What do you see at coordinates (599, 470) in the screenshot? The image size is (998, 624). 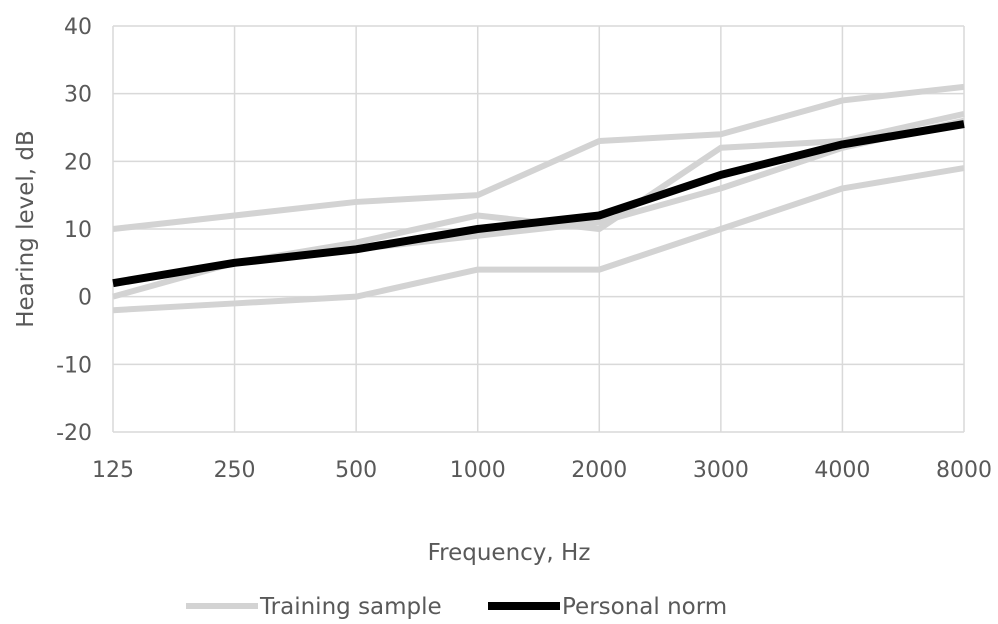 I see `x-tick-label: 2000` at bounding box center [599, 470].